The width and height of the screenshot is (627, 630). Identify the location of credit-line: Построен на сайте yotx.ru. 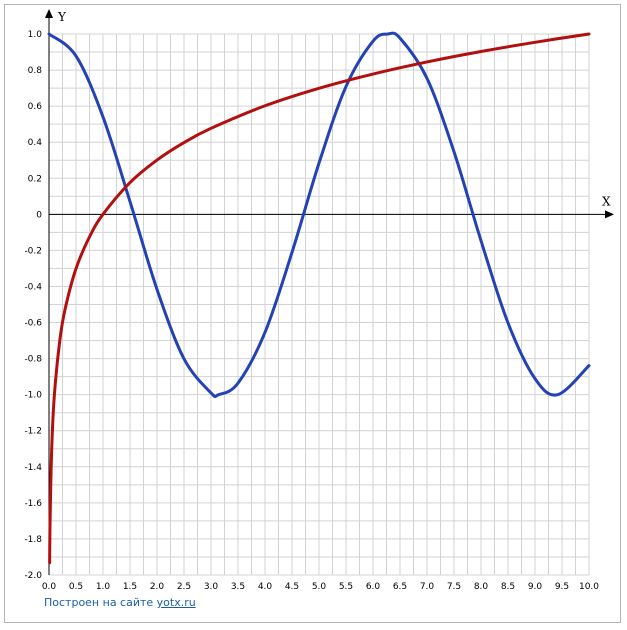
(120, 602).